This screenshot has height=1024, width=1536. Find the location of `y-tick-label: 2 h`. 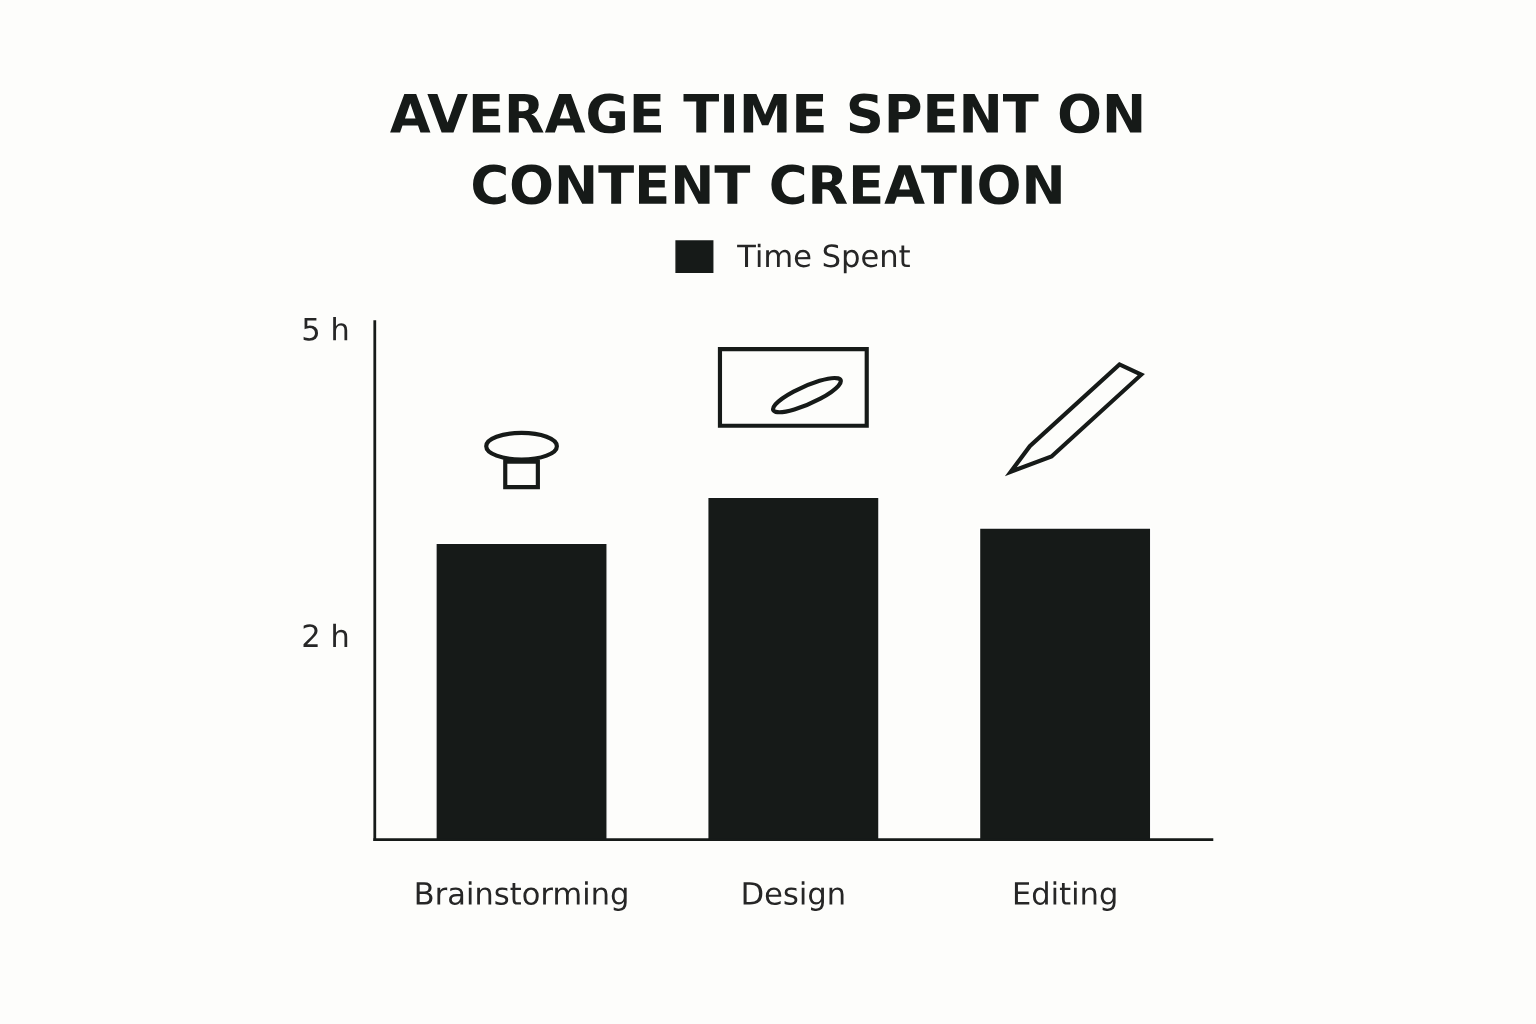

y-tick-label: 2 h is located at coordinates (325, 635).